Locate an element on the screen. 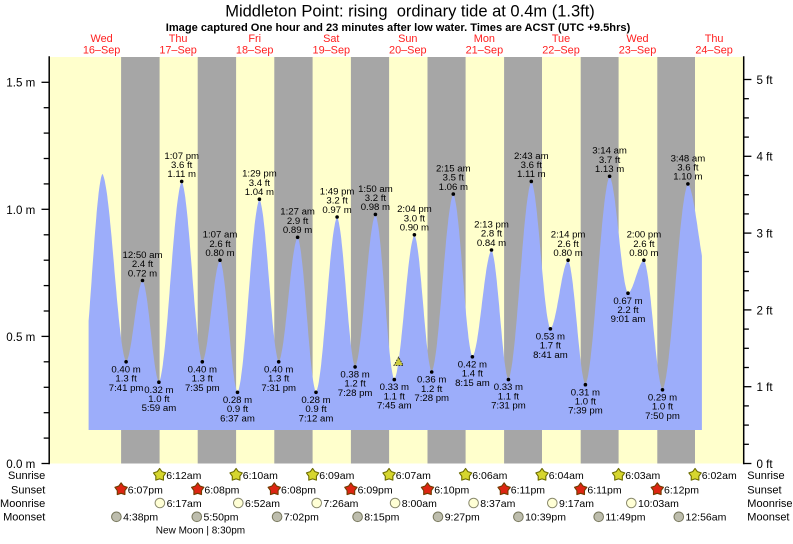 This screenshot has height=544, width=793. svg-text: Fri is located at coordinates (254, 39).